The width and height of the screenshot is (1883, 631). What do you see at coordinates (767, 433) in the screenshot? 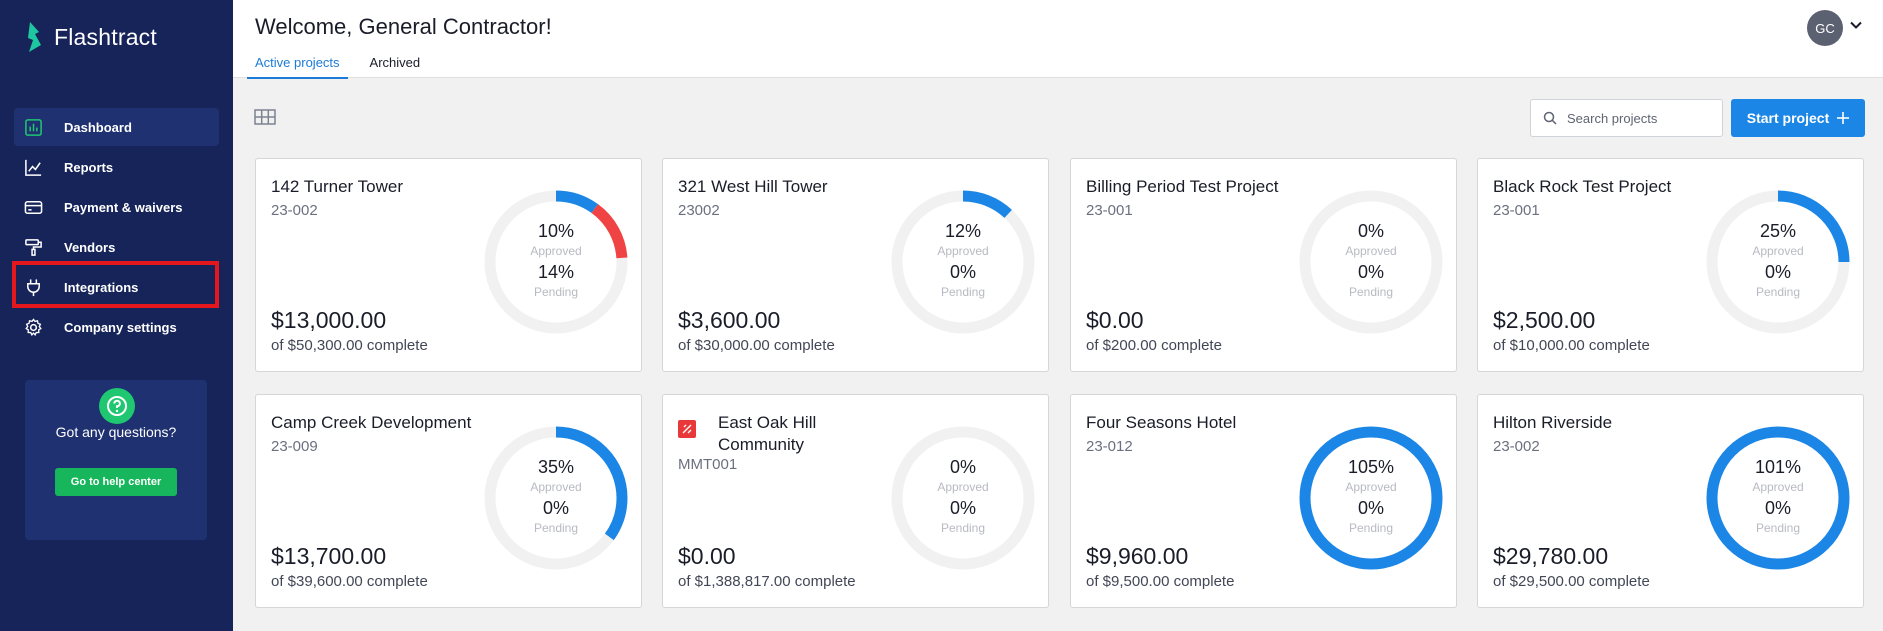
I see `project-name: East Oak Hill Community` at bounding box center [767, 433].